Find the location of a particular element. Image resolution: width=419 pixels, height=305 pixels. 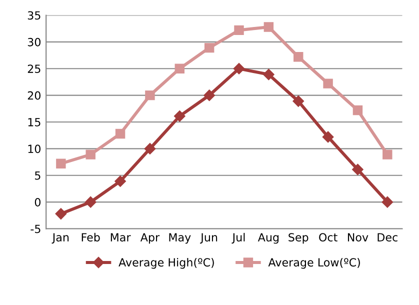

x-tick-label: Jul is located at coordinates (238, 238).